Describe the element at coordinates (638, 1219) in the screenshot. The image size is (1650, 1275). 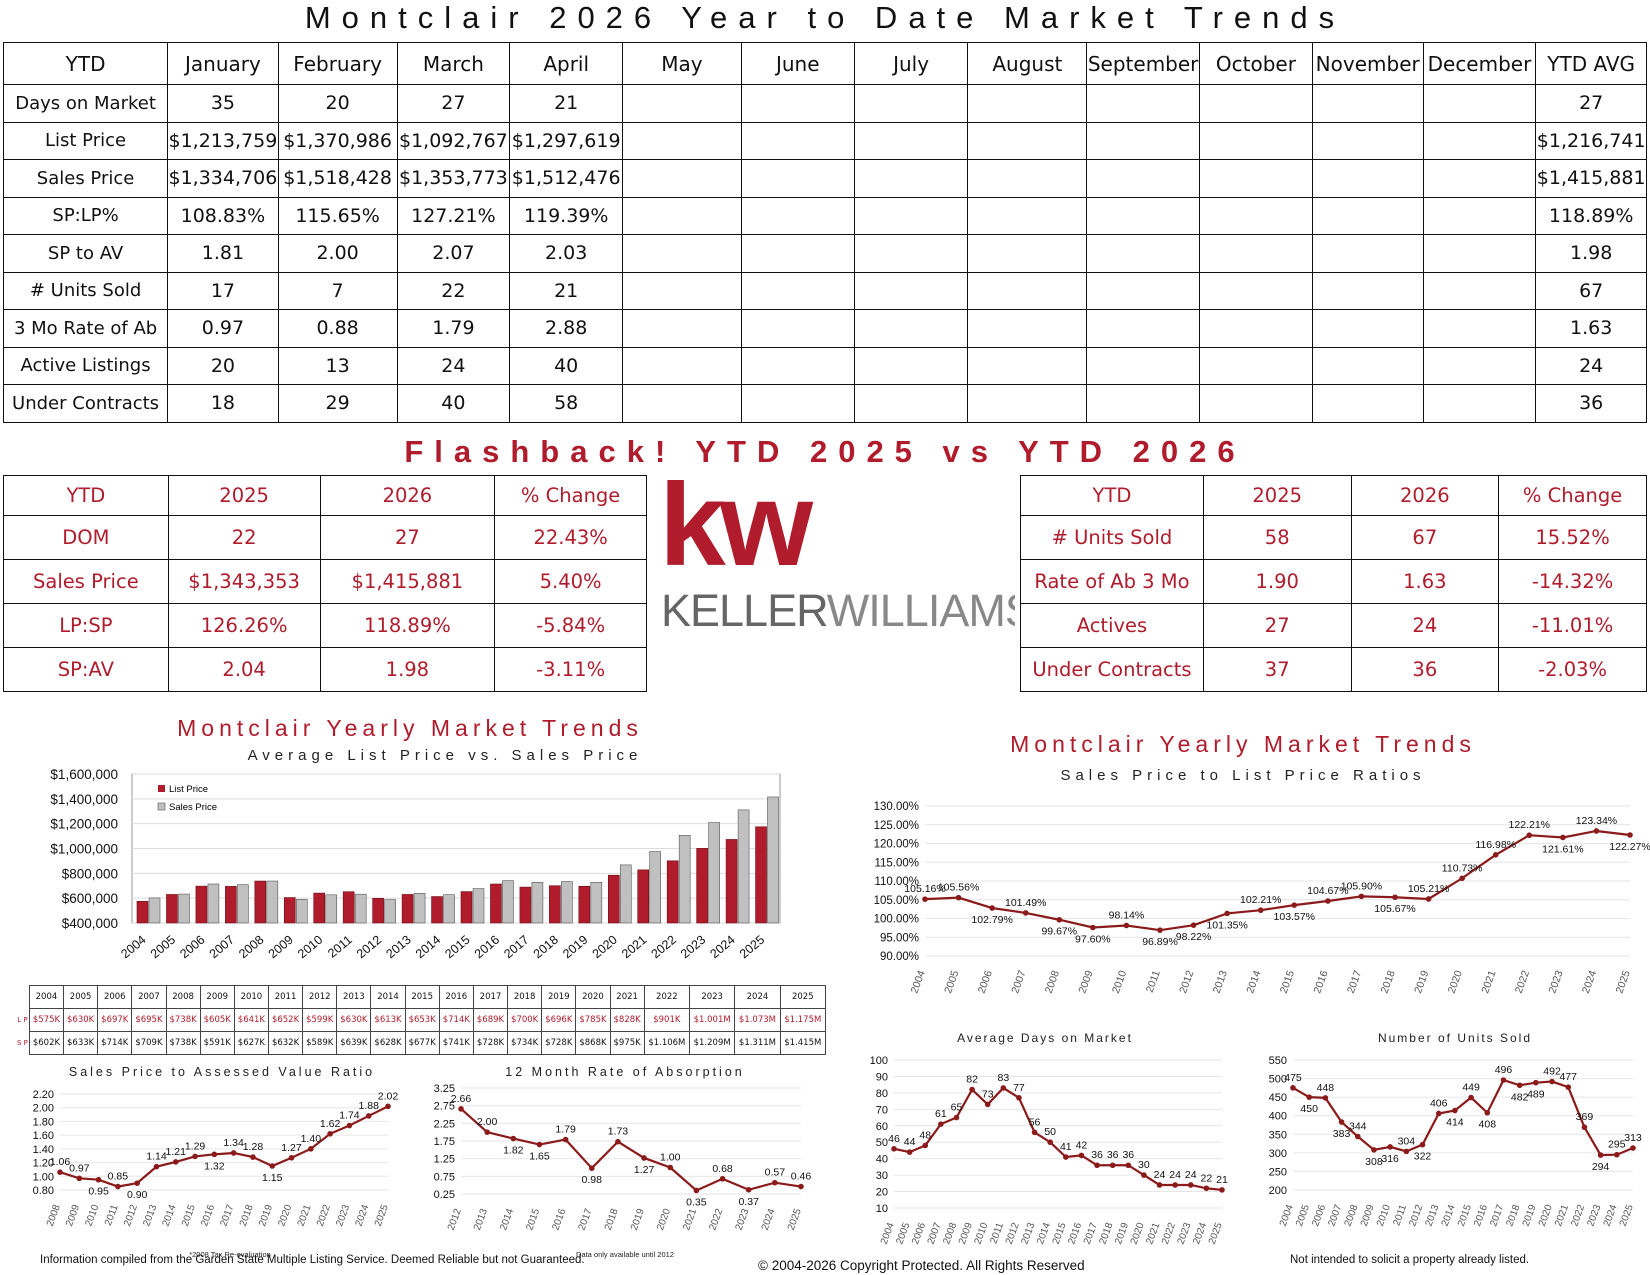
I see `x-tick-label: 2019` at that location.